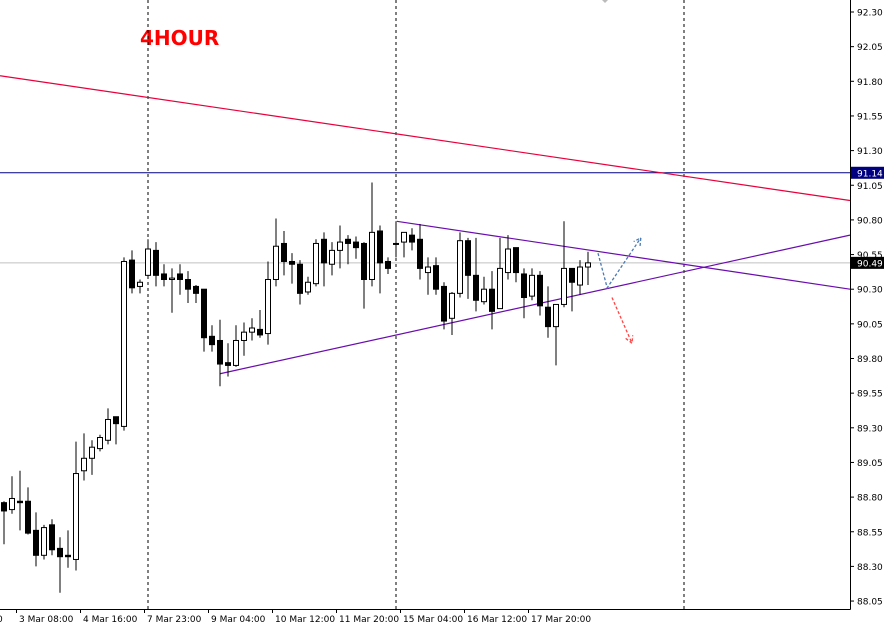 This screenshot has height=627, width=888. I want to click on x-tick-label: 15 Mar 04:00, so click(433, 620).